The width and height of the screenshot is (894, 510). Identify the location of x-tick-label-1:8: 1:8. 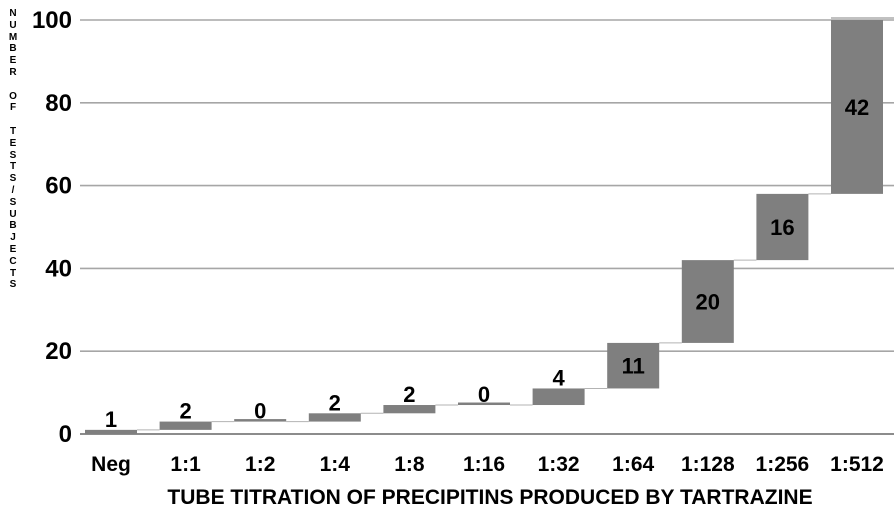
(409, 464).